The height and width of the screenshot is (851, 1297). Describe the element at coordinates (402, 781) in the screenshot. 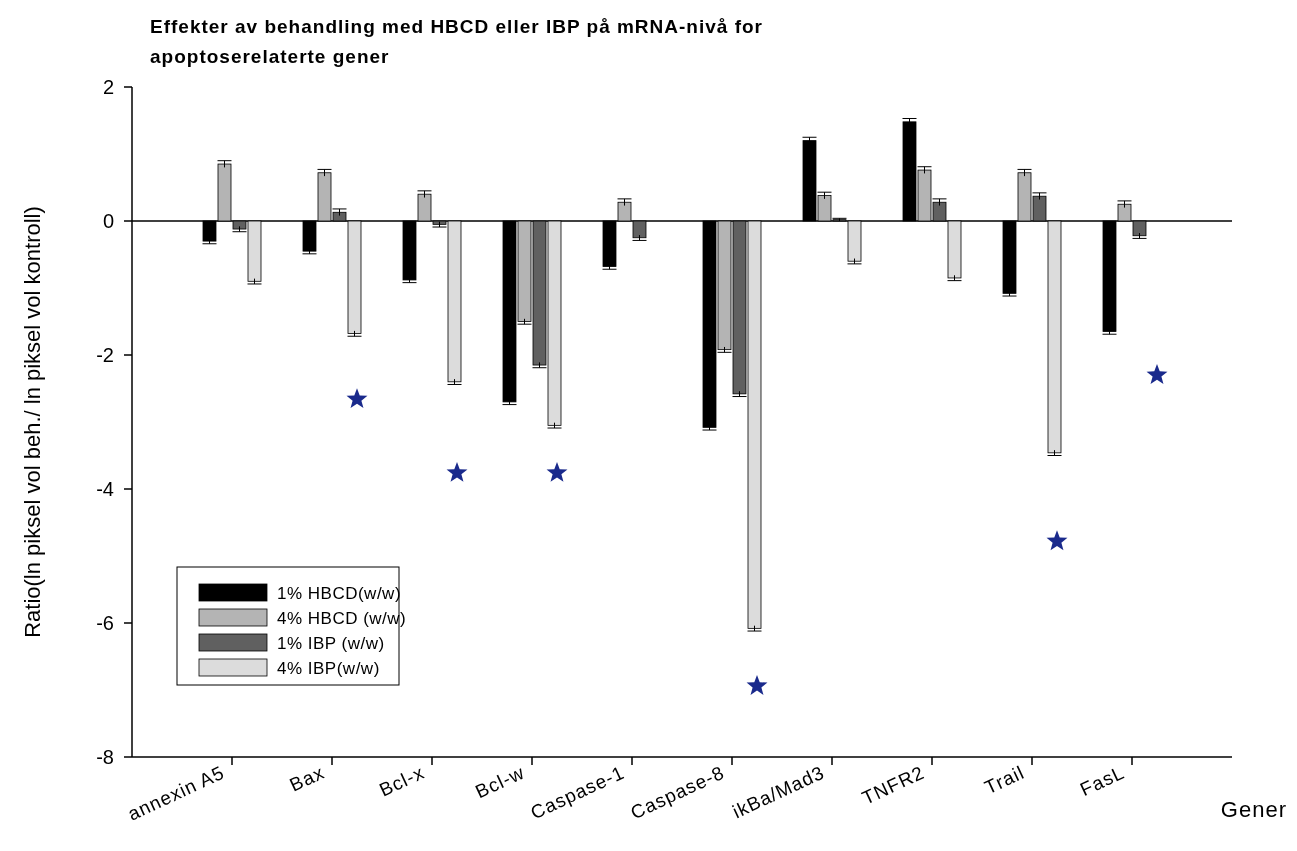

I see `x-tick-label: Bcl-x` at that location.